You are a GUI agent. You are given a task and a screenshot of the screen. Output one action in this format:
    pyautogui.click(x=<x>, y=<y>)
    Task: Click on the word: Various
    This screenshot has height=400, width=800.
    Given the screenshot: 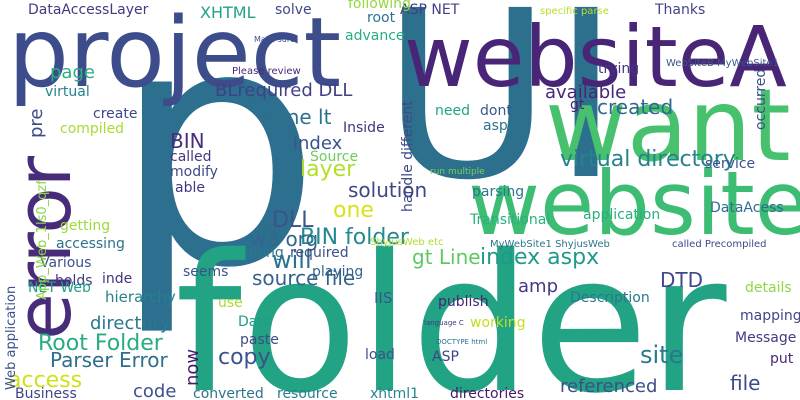 What is the action you would take?
    pyautogui.click(x=65, y=263)
    